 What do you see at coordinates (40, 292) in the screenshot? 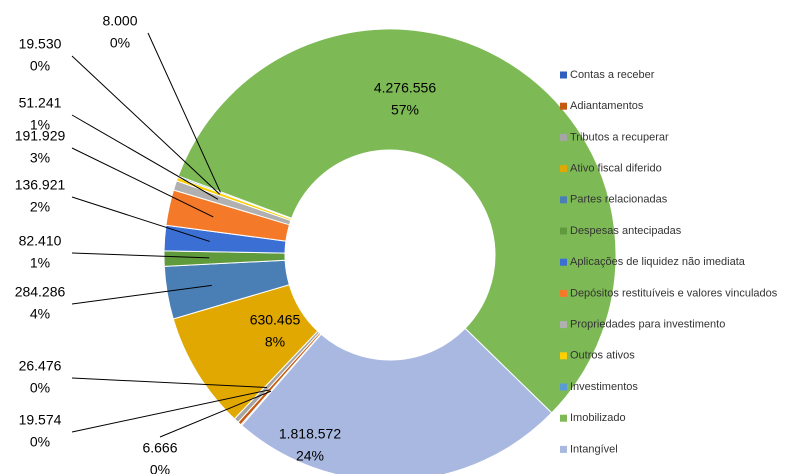
I see `data-label: 284.286` at bounding box center [40, 292].